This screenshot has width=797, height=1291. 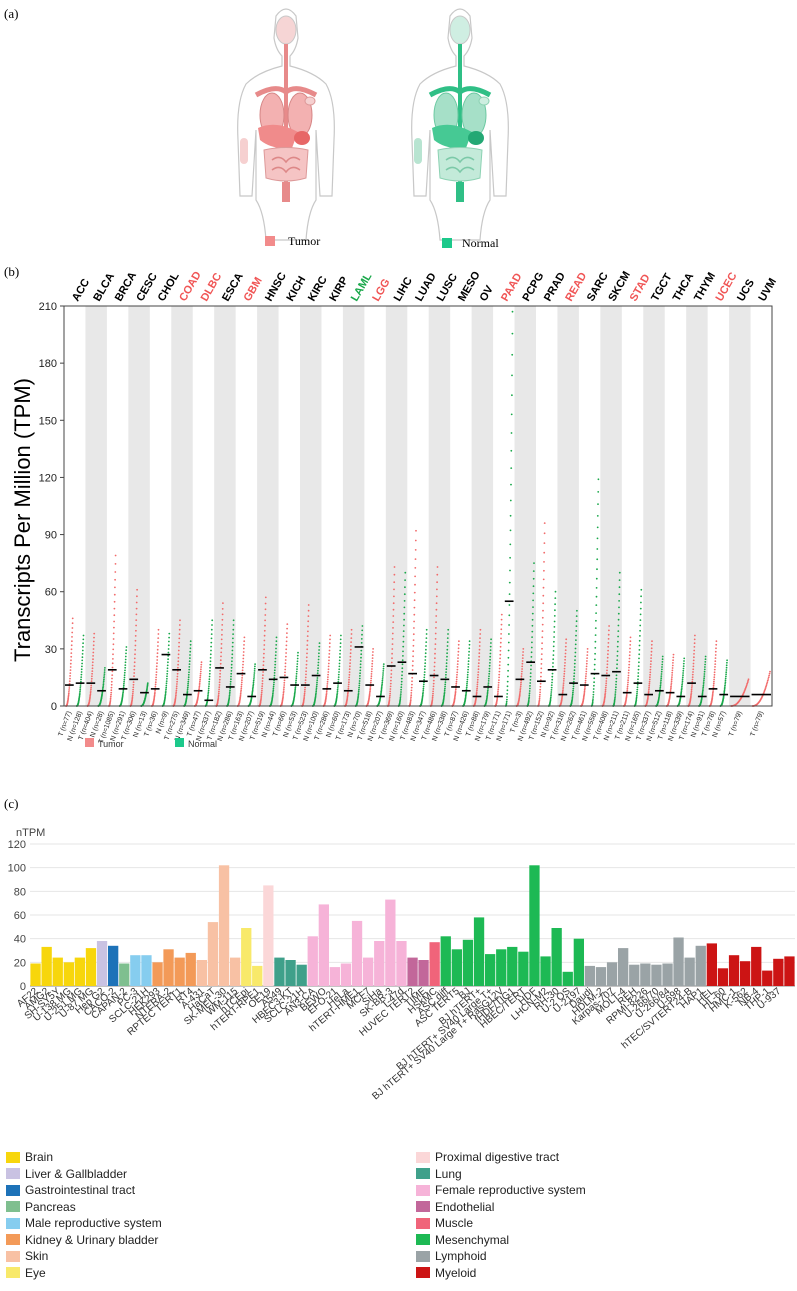 What do you see at coordinates (461, 1256) in the screenshot?
I see `legend-label: Lymphoid` at bounding box center [461, 1256].